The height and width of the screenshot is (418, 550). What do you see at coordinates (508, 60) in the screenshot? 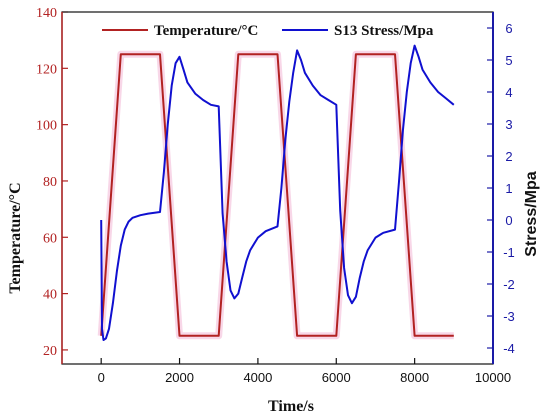
I see `y-right-tick-label: 5` at bounding box center [508, 60].